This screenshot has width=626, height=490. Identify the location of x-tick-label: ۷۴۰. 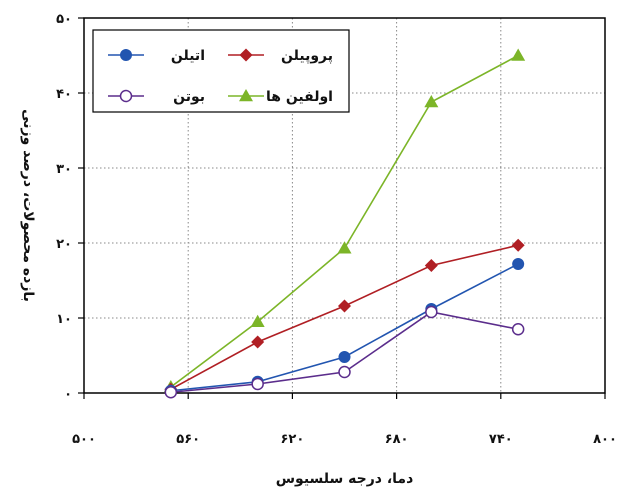
(501, 439).